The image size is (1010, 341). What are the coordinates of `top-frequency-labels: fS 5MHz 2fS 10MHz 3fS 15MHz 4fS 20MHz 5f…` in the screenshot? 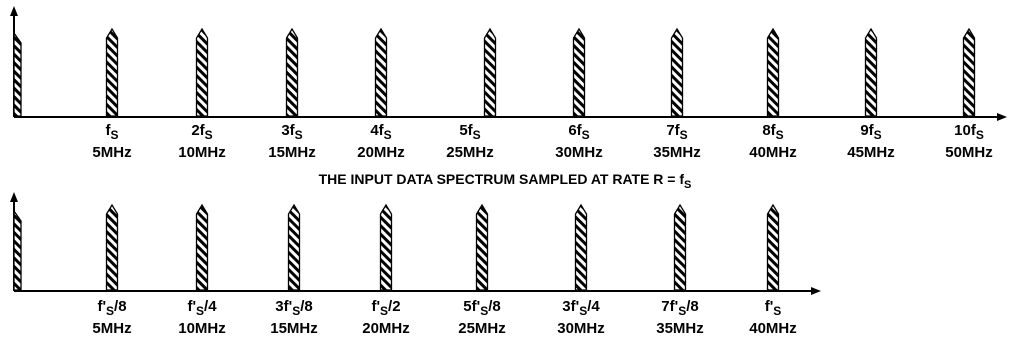 It's located at (542, 141).